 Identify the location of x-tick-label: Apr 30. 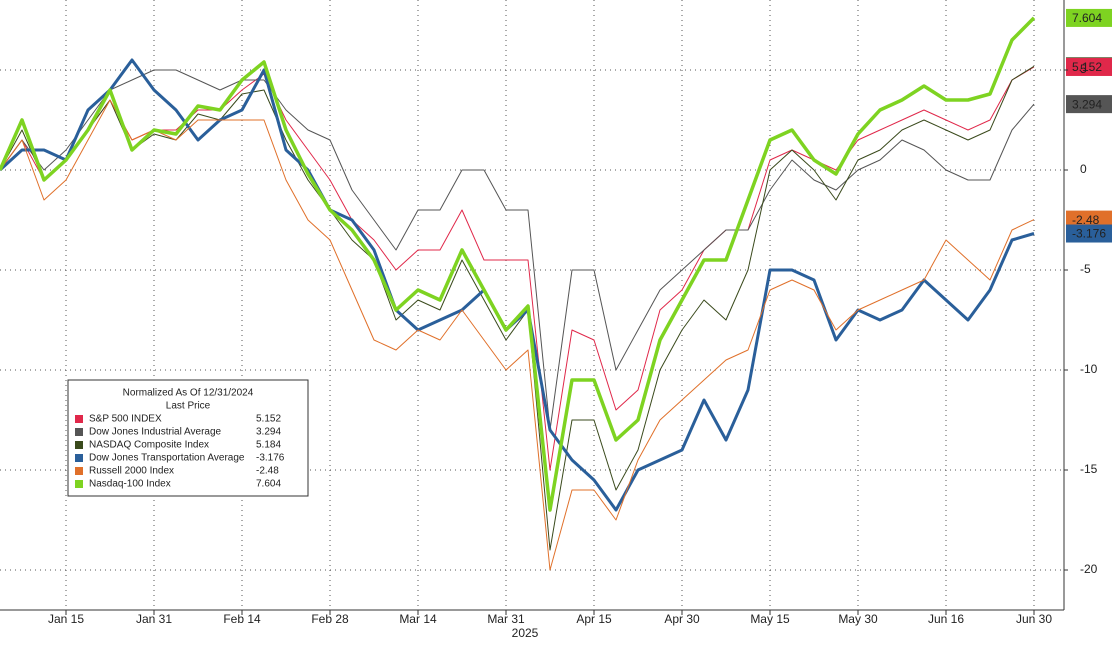
(682, 619).